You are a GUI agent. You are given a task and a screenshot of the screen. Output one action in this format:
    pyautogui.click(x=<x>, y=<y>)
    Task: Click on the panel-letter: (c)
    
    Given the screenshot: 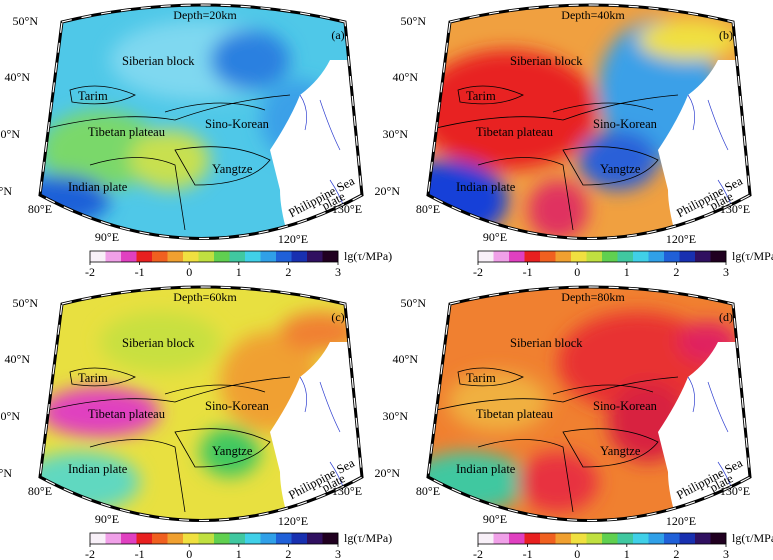 What is the action you would take?
    pyautogui.click(x=337, y=317)
    